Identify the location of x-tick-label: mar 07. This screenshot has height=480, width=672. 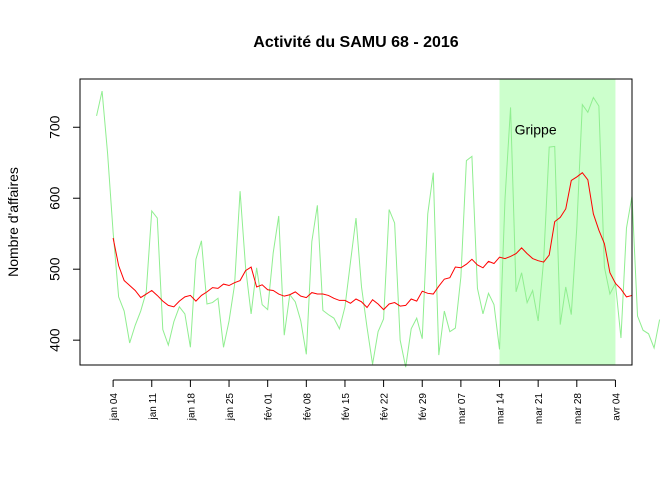
(462, 409).